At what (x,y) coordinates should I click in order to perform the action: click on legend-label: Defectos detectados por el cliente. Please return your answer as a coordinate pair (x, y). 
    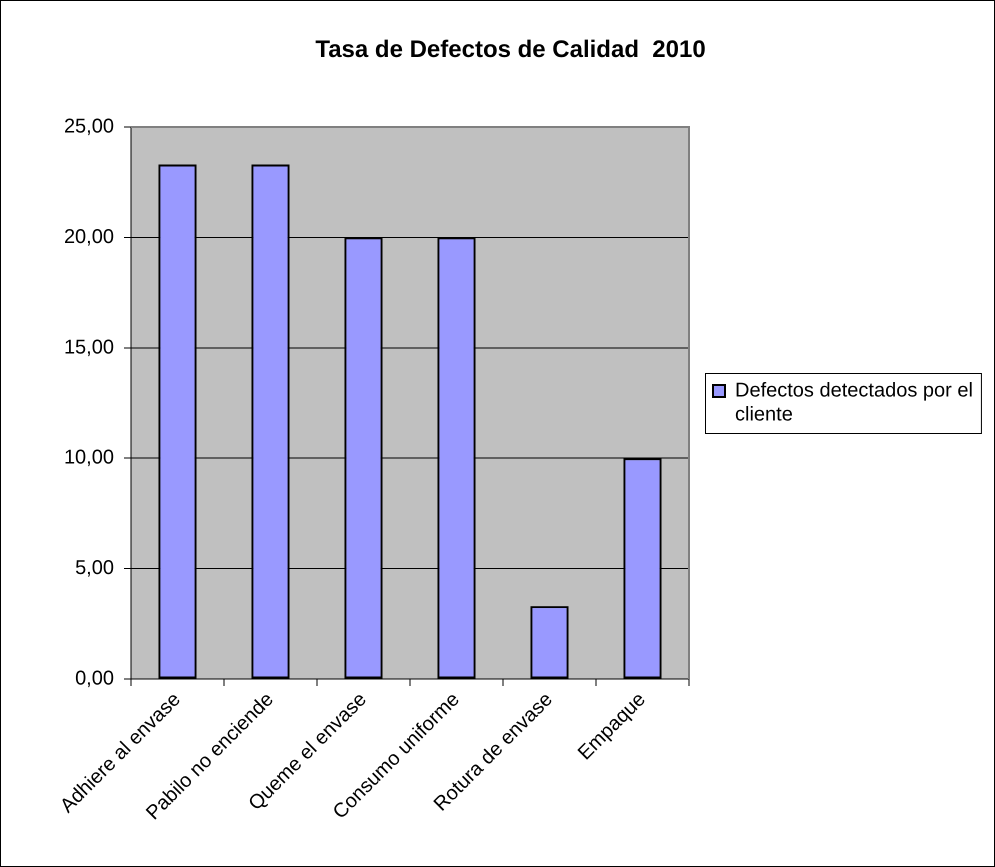
    Looking at the image, I should click on (854, 403).